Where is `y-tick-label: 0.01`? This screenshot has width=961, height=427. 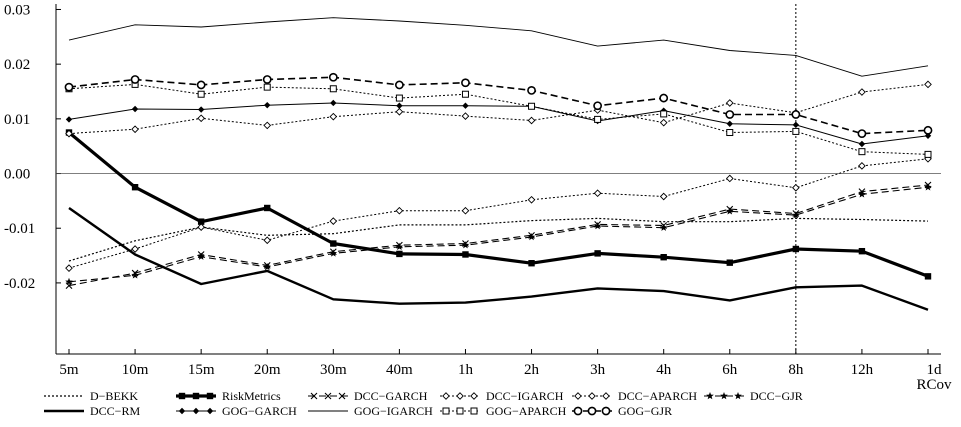 y-tick-label: 0.01 is located at coordinates (17, 120).